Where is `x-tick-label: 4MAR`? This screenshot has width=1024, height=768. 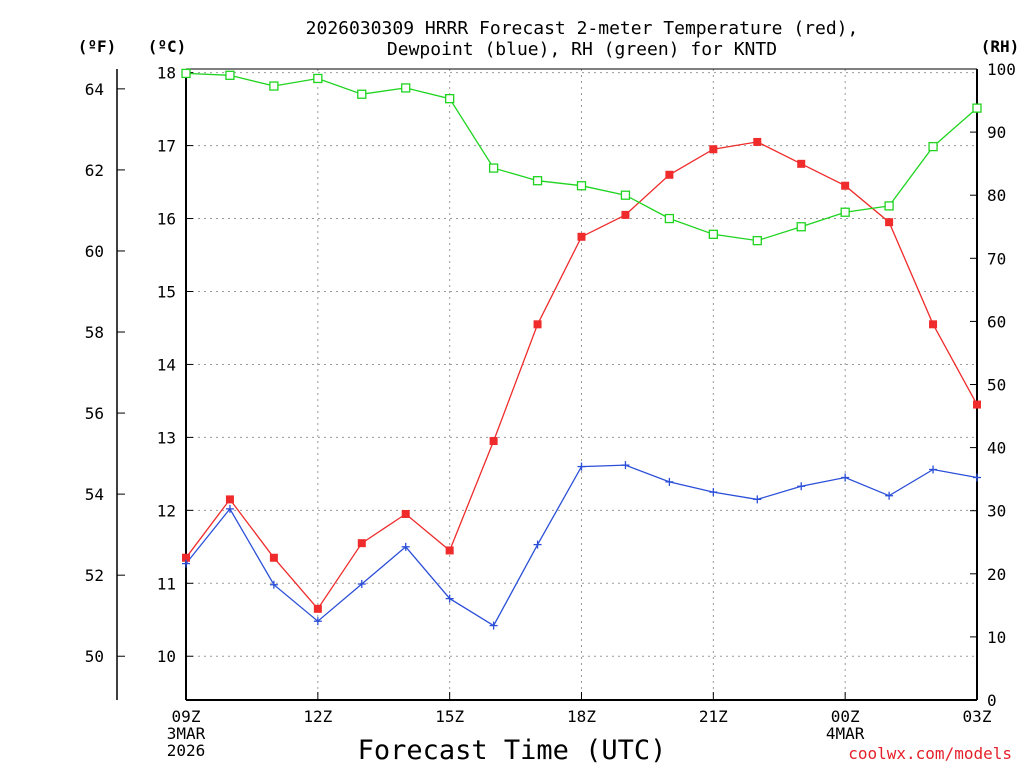
x-tick-label: 4MAR is located at coordinates (845, 733).